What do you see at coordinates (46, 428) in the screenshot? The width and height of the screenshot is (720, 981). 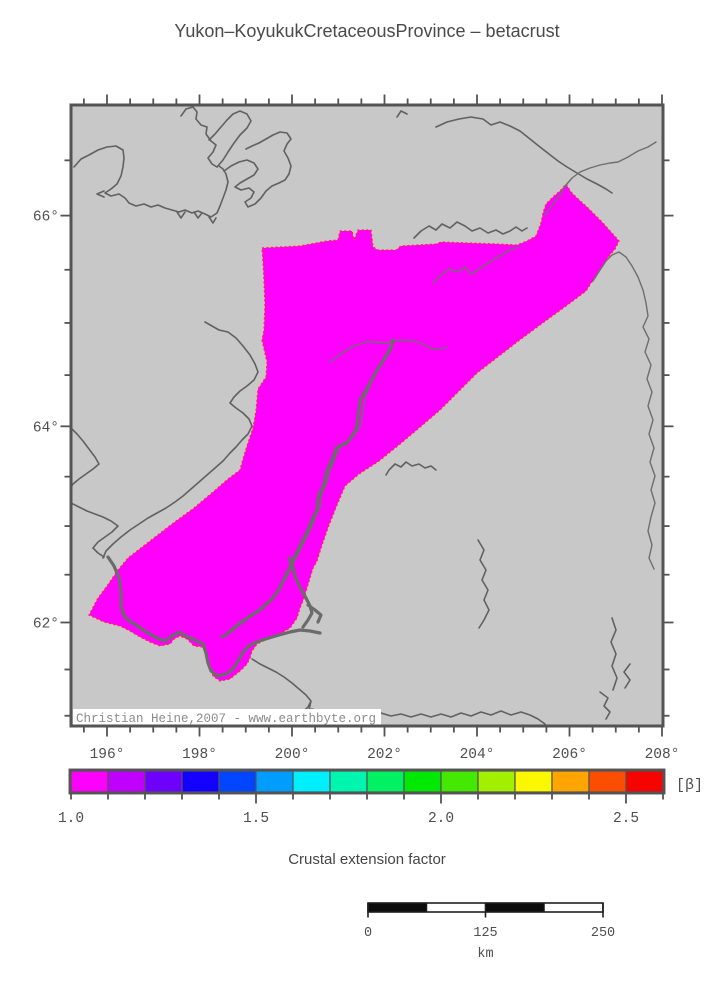 I see `latitude-label: 64°` at bounding box center [46, 428].